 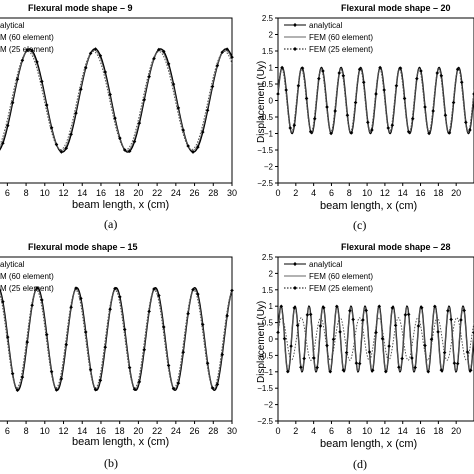 I want to click on y-tick-label: 1.5, so click(x=268, y=51).